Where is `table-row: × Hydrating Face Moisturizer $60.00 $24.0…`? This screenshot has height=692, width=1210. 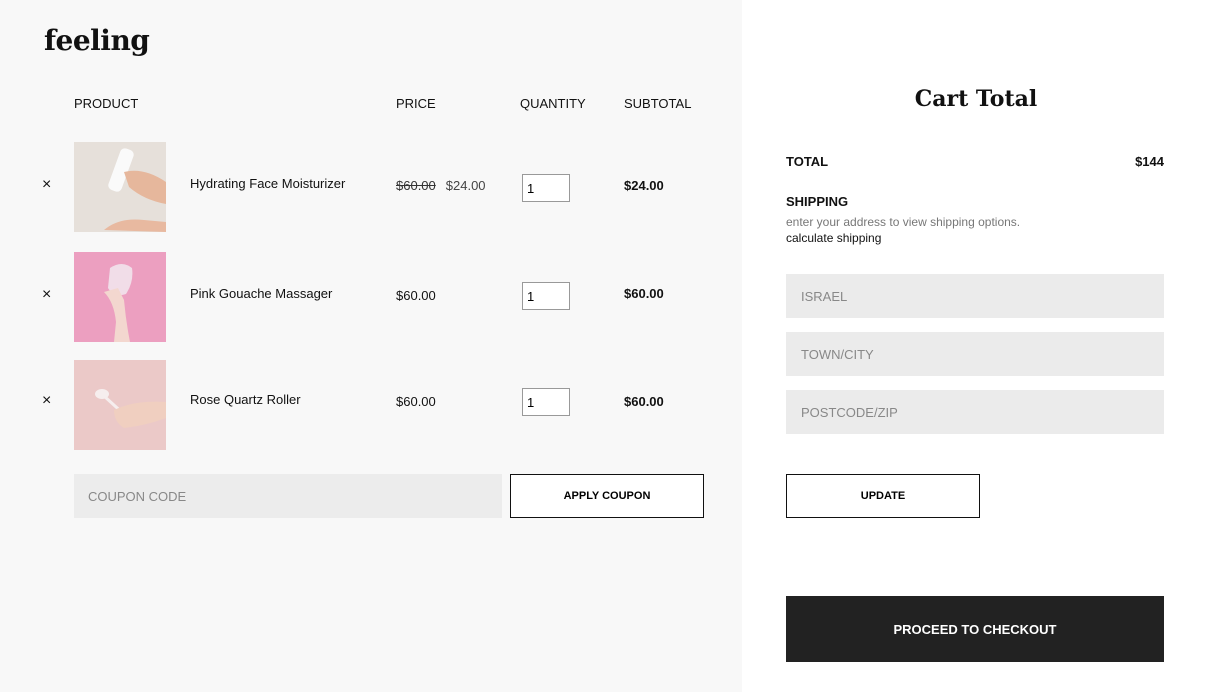 table-row: × Hydrating Face Moisturizer $60.00 $24.0… is located at coordinates (371, 187).